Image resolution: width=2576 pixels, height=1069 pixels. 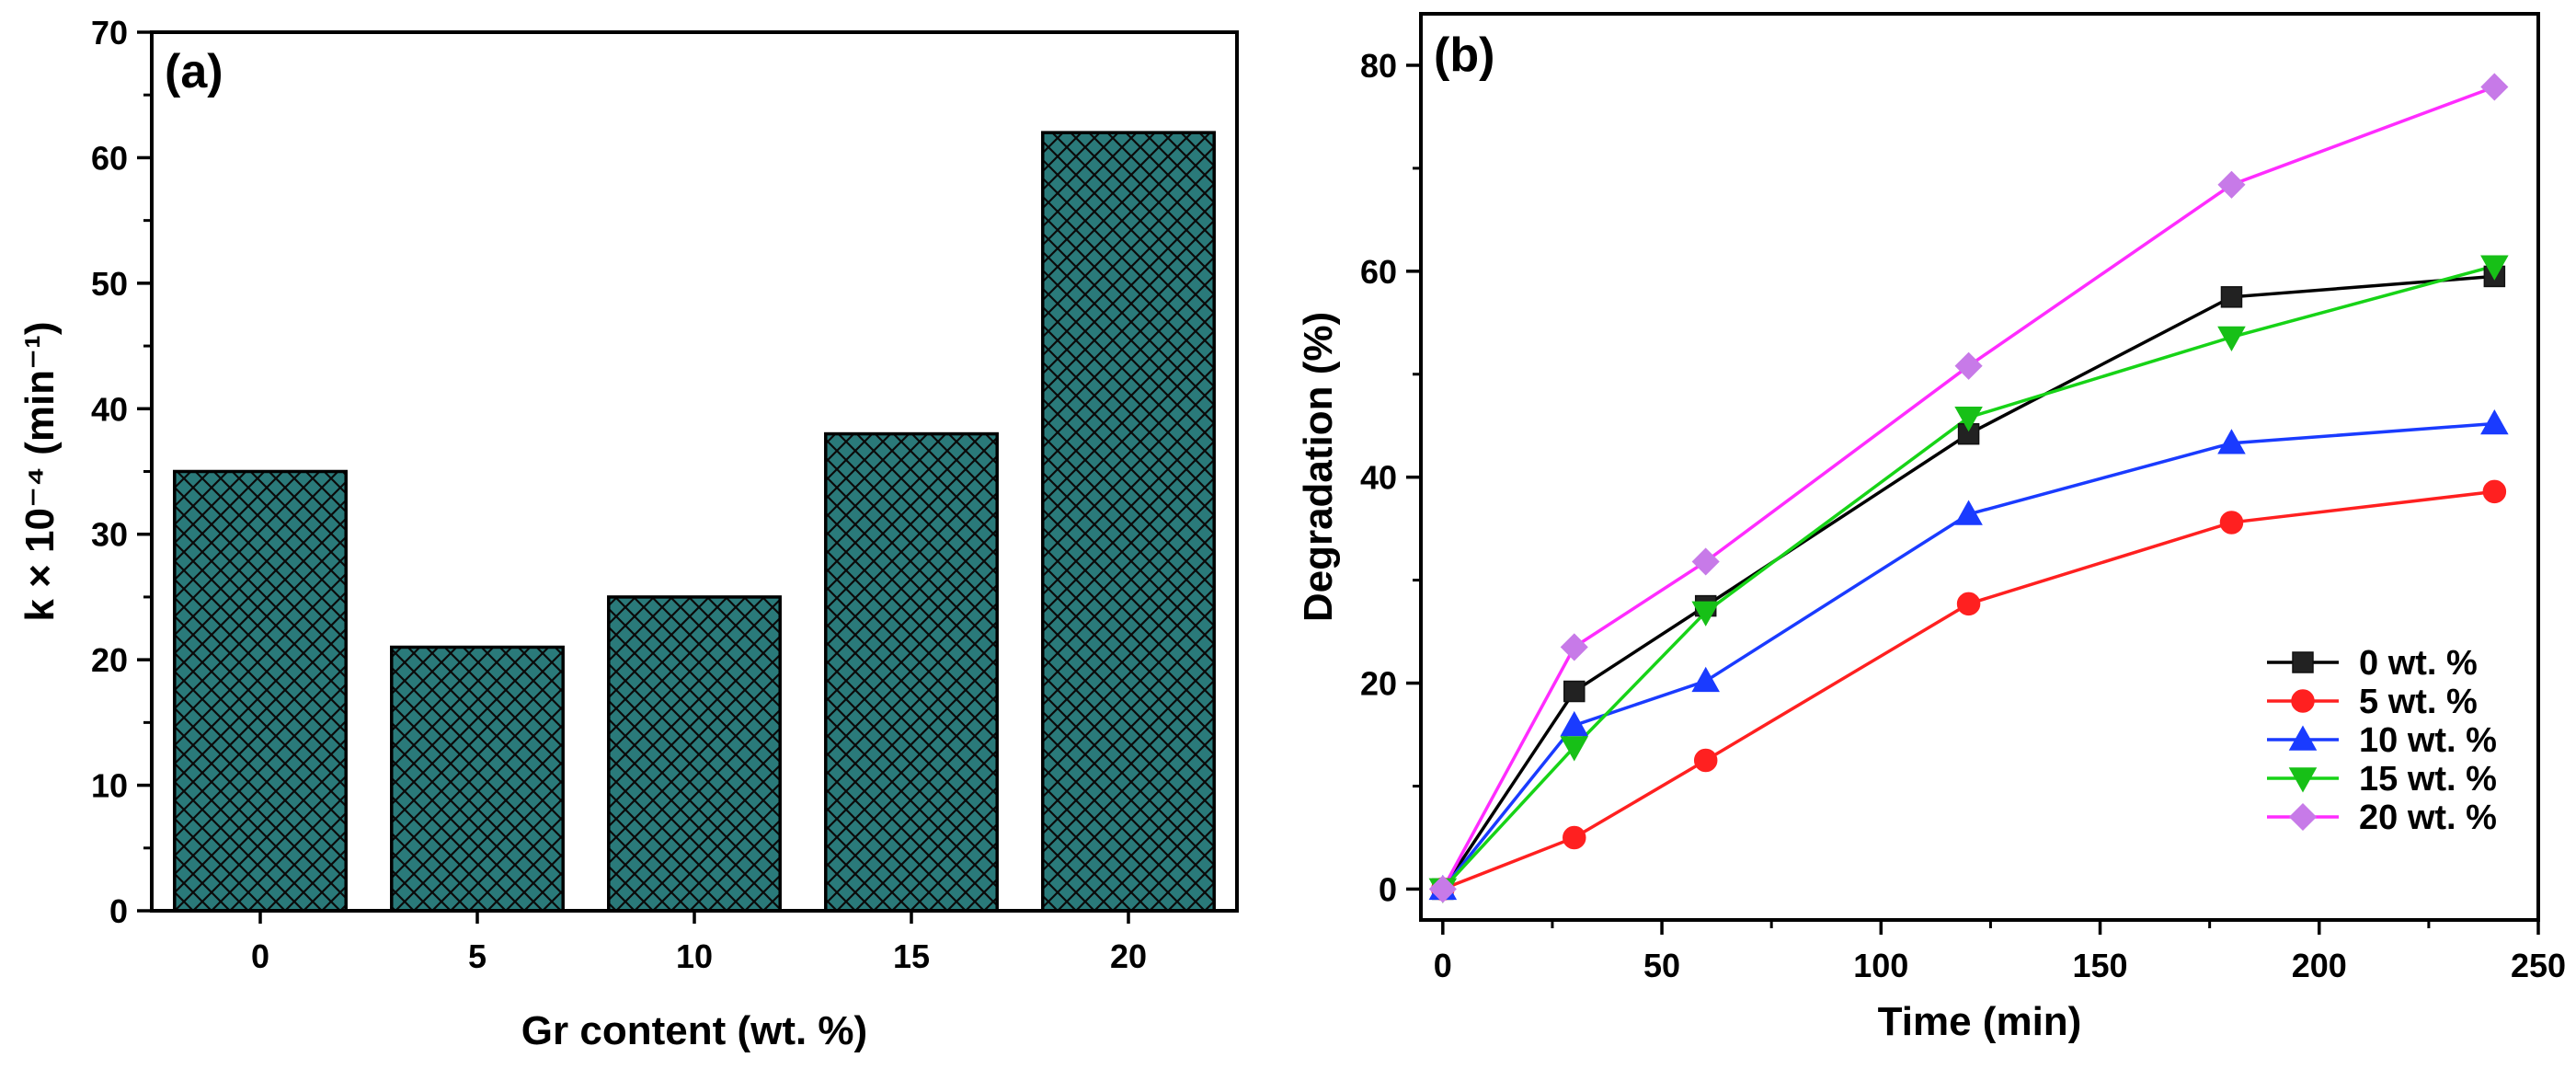 I want to click on y-tick-label-a: 0, so click(x=118, y=911).